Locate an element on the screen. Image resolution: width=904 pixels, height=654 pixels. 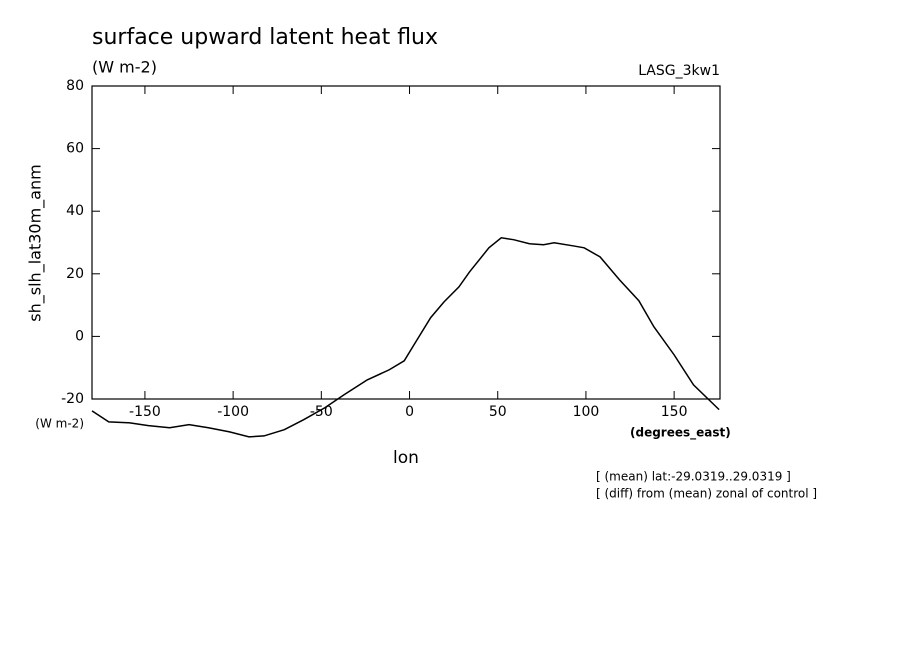
y-tick-label: 80 is located at coordinates (75, 86).